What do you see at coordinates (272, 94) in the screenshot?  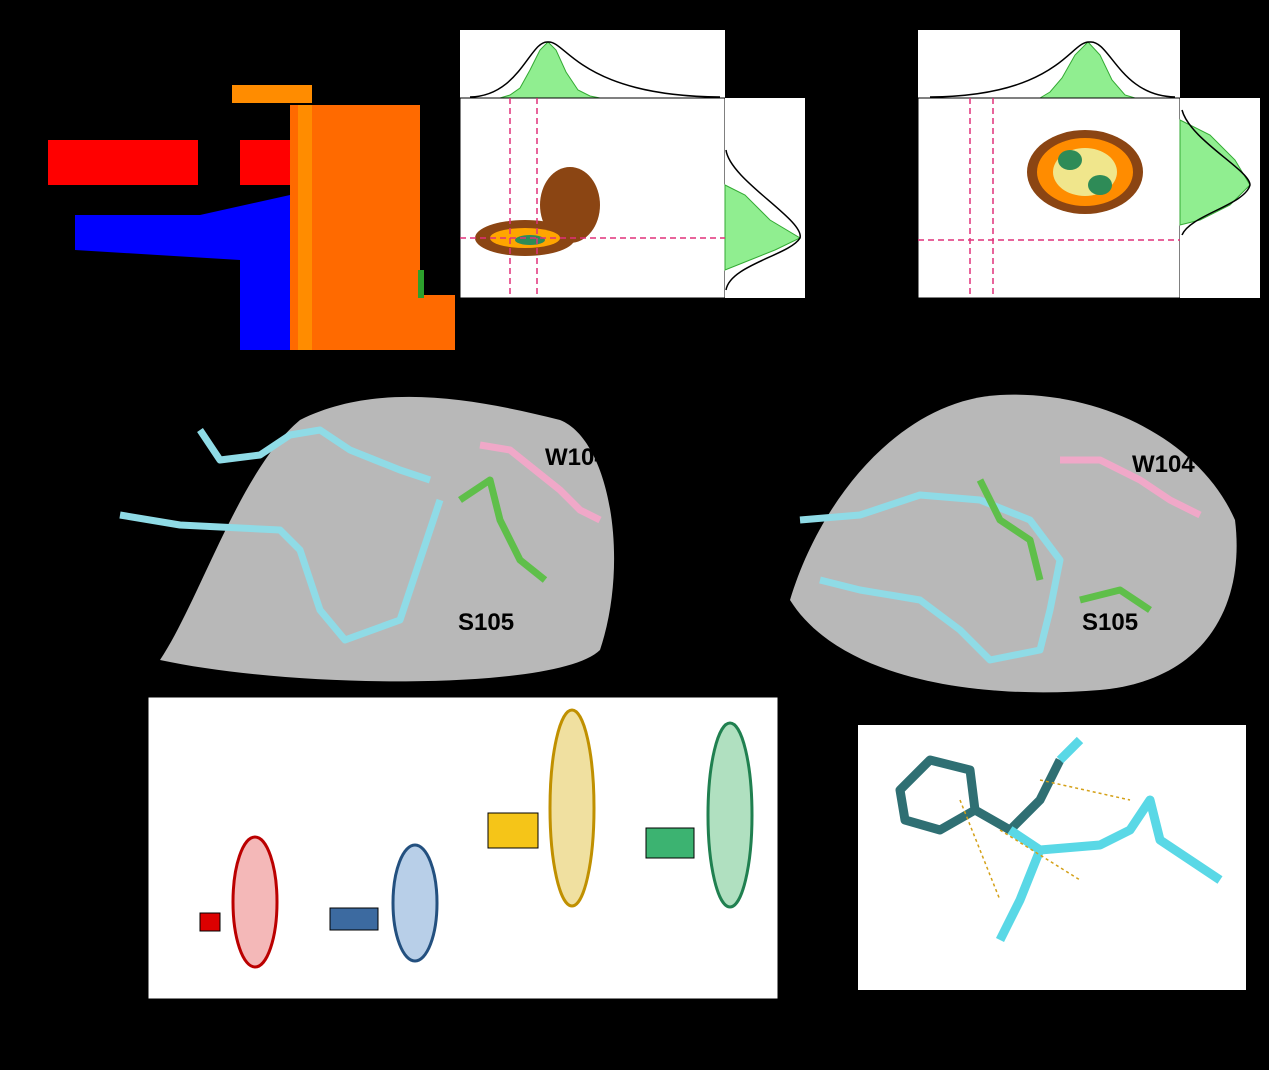 I see `orange-block` at bounding box center [272, 94].